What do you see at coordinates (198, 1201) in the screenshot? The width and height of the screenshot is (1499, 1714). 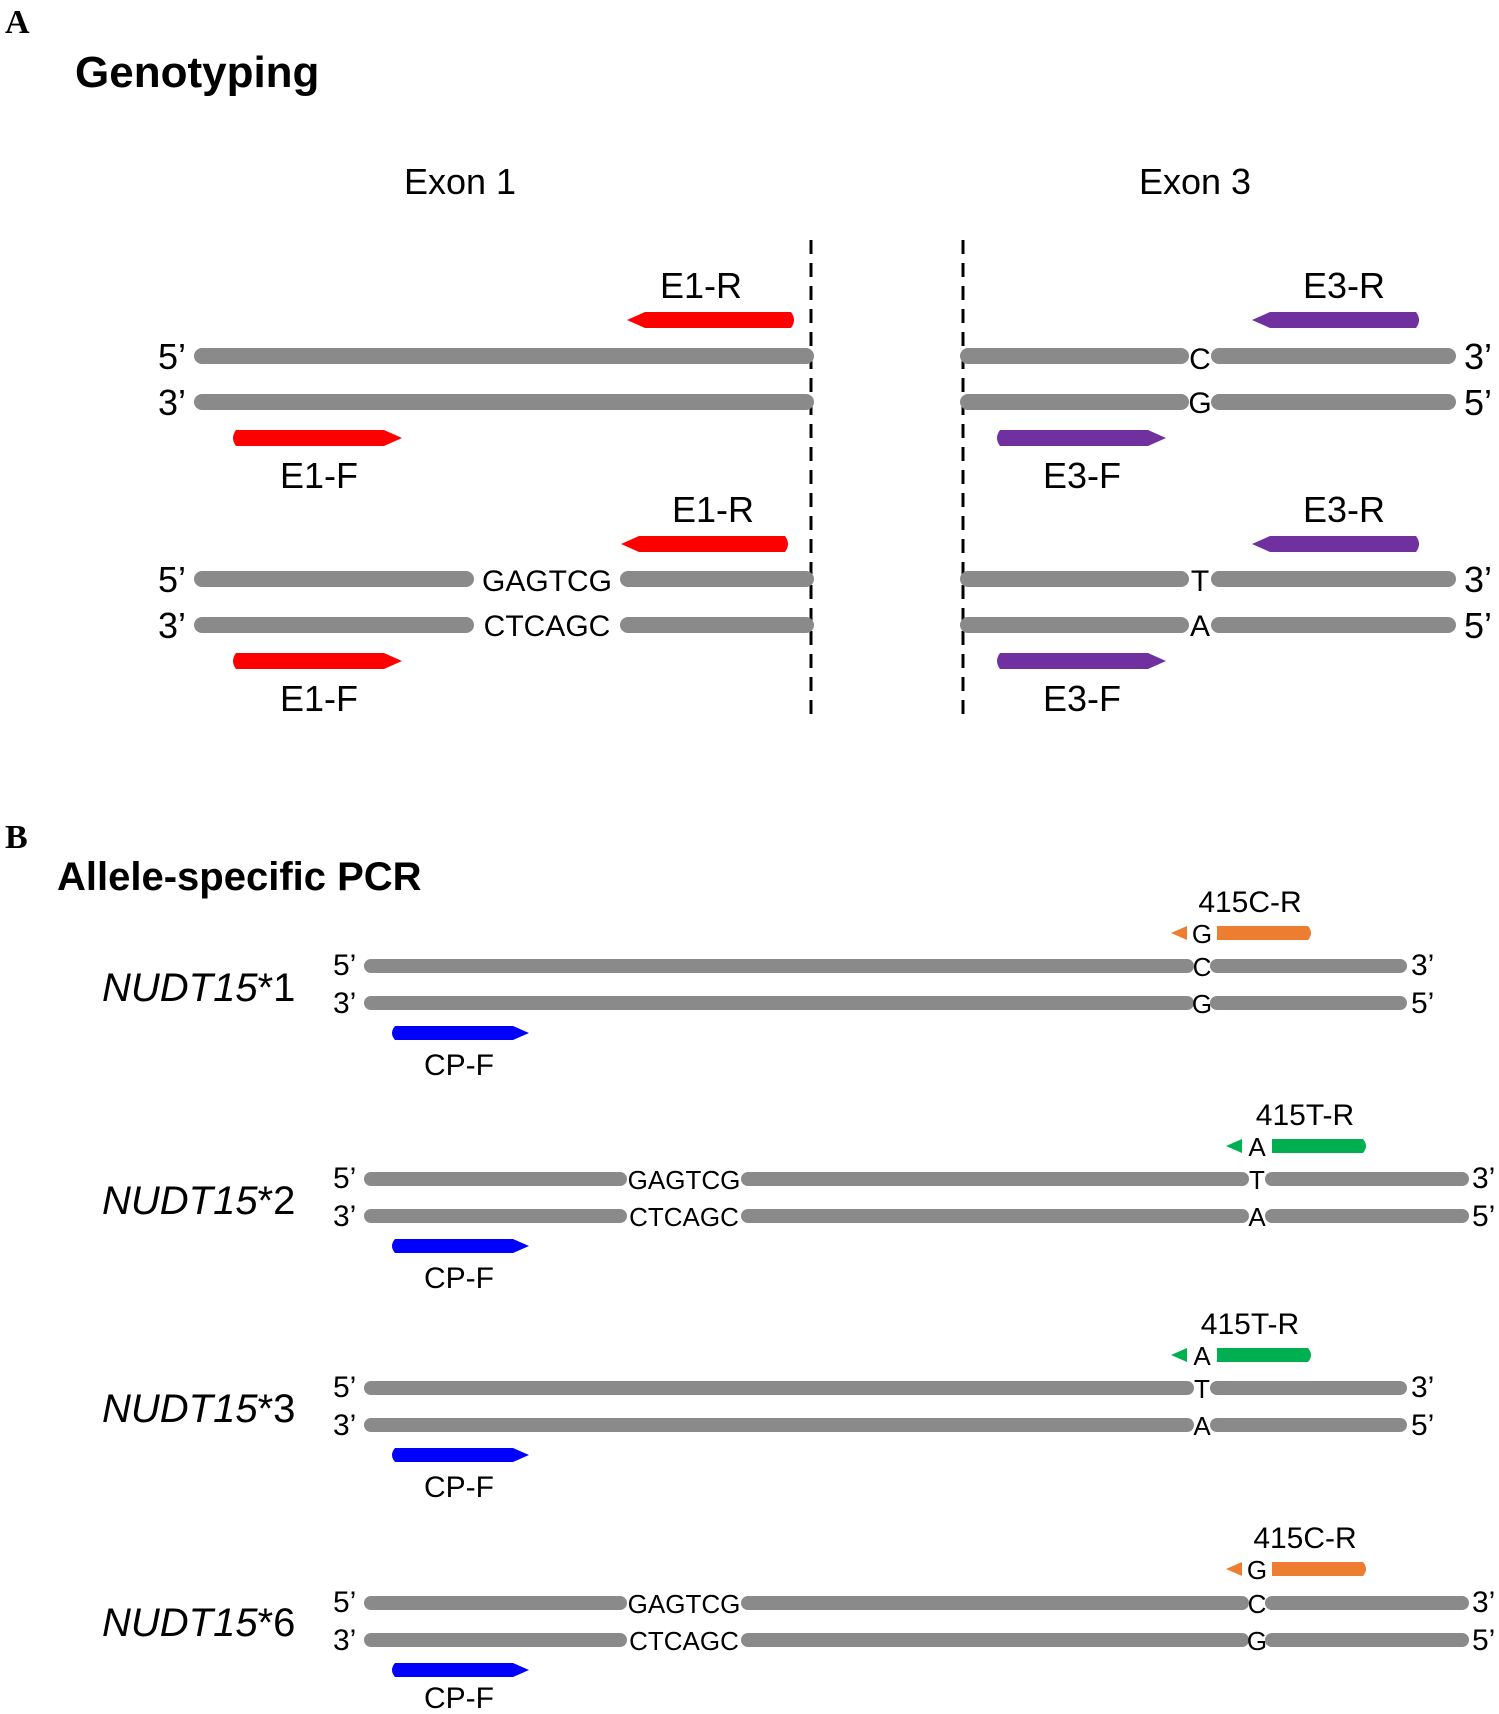 I see `allele-label: NUDT15*2` at bounding box center [198, 1201].